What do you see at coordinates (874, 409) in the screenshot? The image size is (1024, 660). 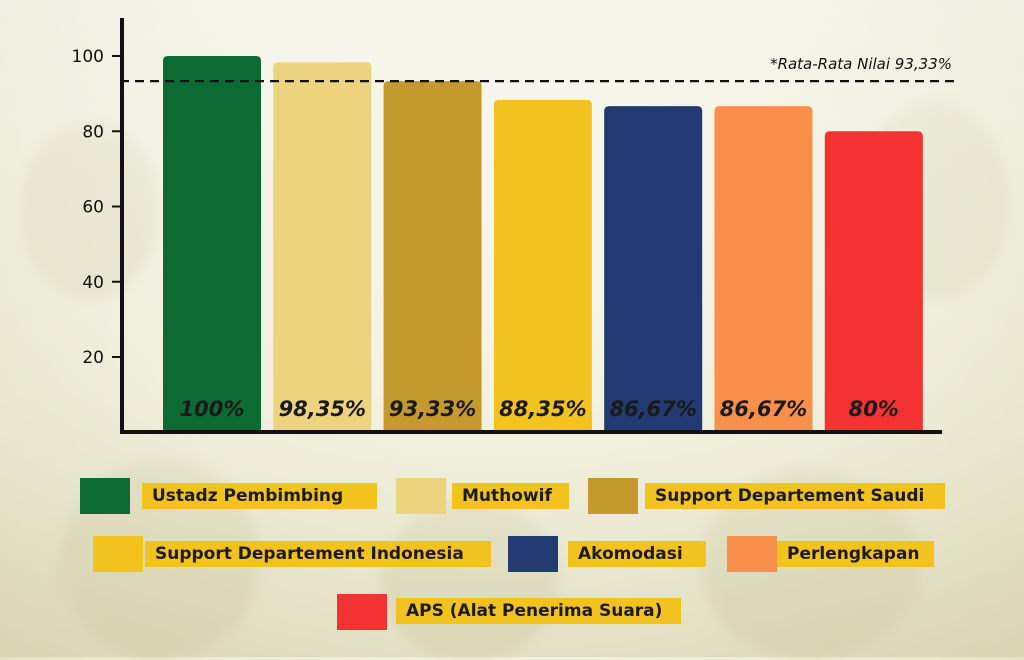 I see `bar-value-label: 80%` at bounding box center [874, 409].